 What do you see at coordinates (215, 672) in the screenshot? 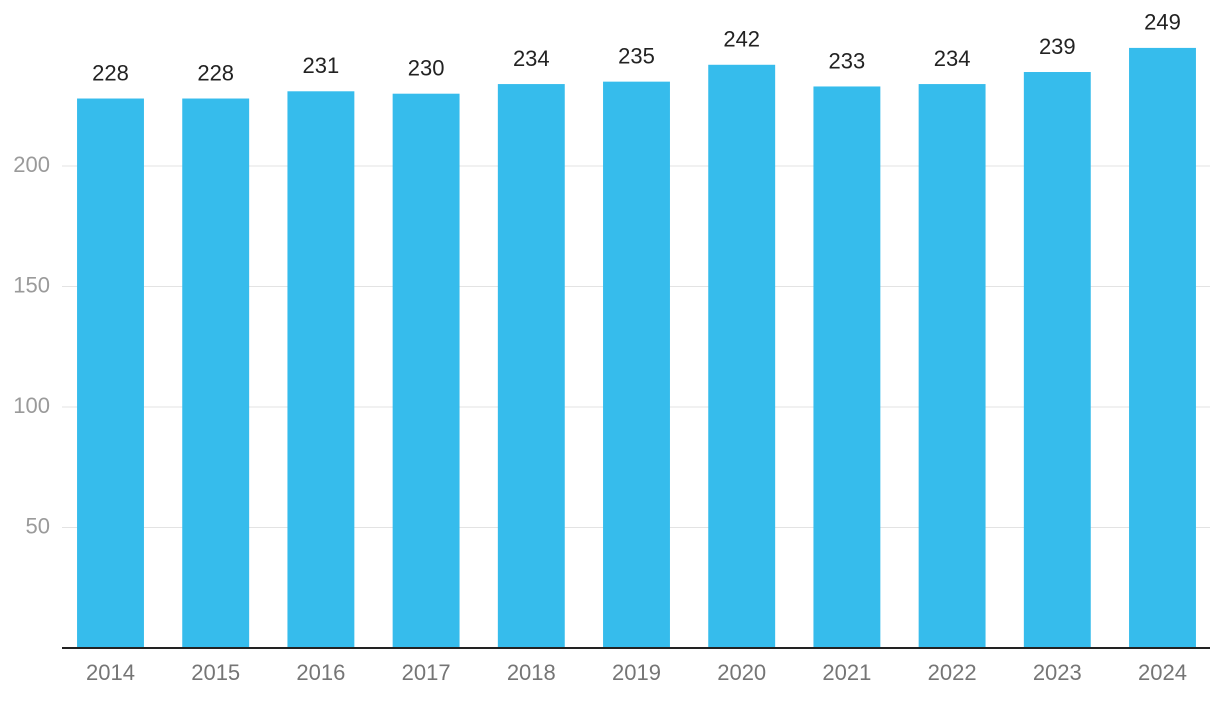
I see `x-tick-label: 2015` at bounding box center [215, 672].